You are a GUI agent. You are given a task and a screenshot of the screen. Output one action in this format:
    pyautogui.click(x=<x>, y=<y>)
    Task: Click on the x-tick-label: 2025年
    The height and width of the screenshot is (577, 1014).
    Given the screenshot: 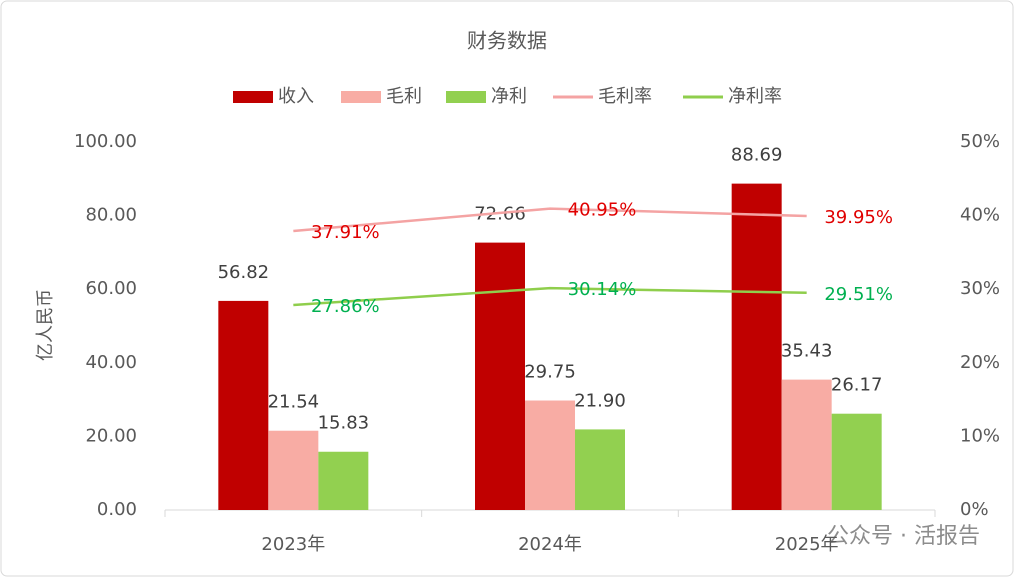 What is the action you would take?
    pyautogui.click(x=807, y=544)
    